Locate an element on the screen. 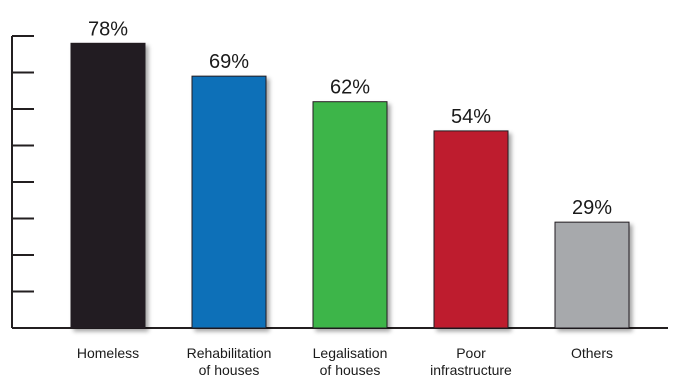 This screenshot has height=384, width=675. category-label: Legalisation of houses is located at coordinates (350, 361).